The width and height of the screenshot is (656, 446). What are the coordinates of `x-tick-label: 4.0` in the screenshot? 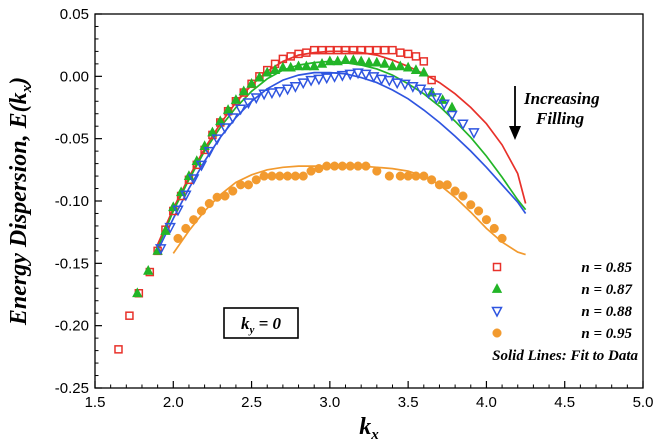 It's located at (486, 402).